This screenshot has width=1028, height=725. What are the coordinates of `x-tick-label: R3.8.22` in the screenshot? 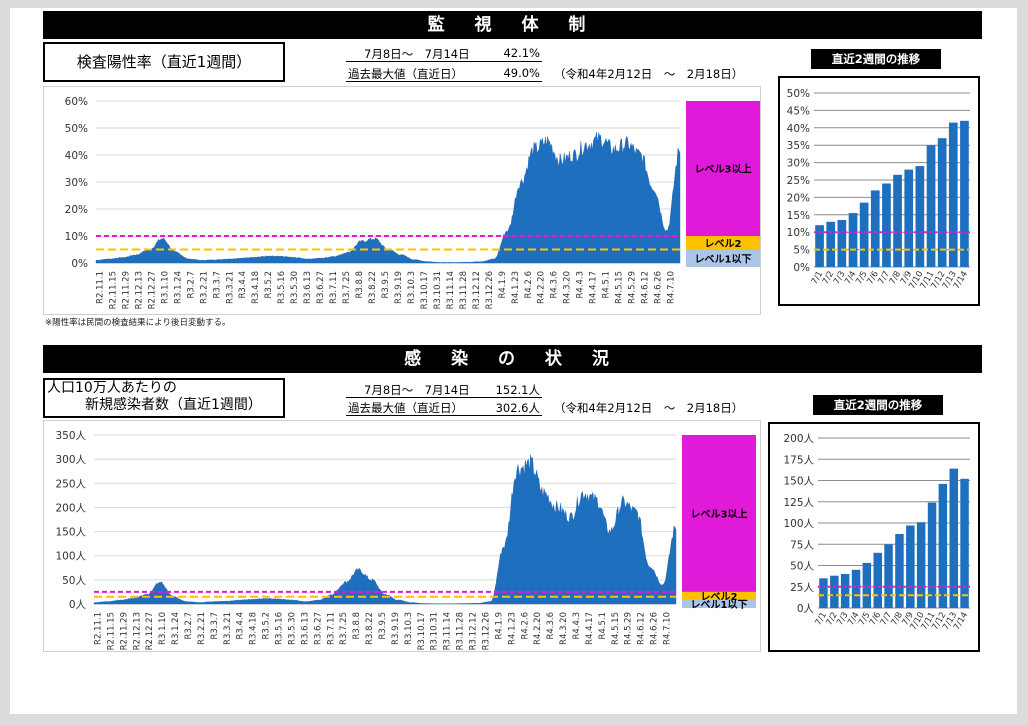 It's located at (373, 287).